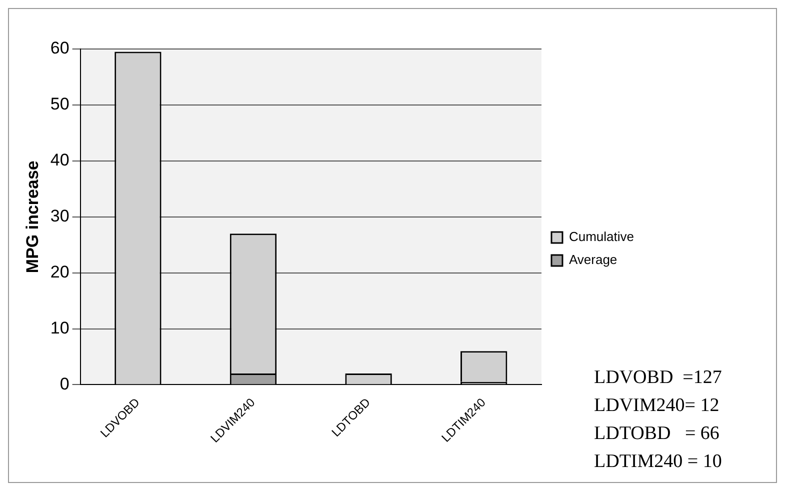  What do you see at coordinates (658, 378) in the screenshot?
I see `text: LDVOBD =127` at bounding box center [658, 378].